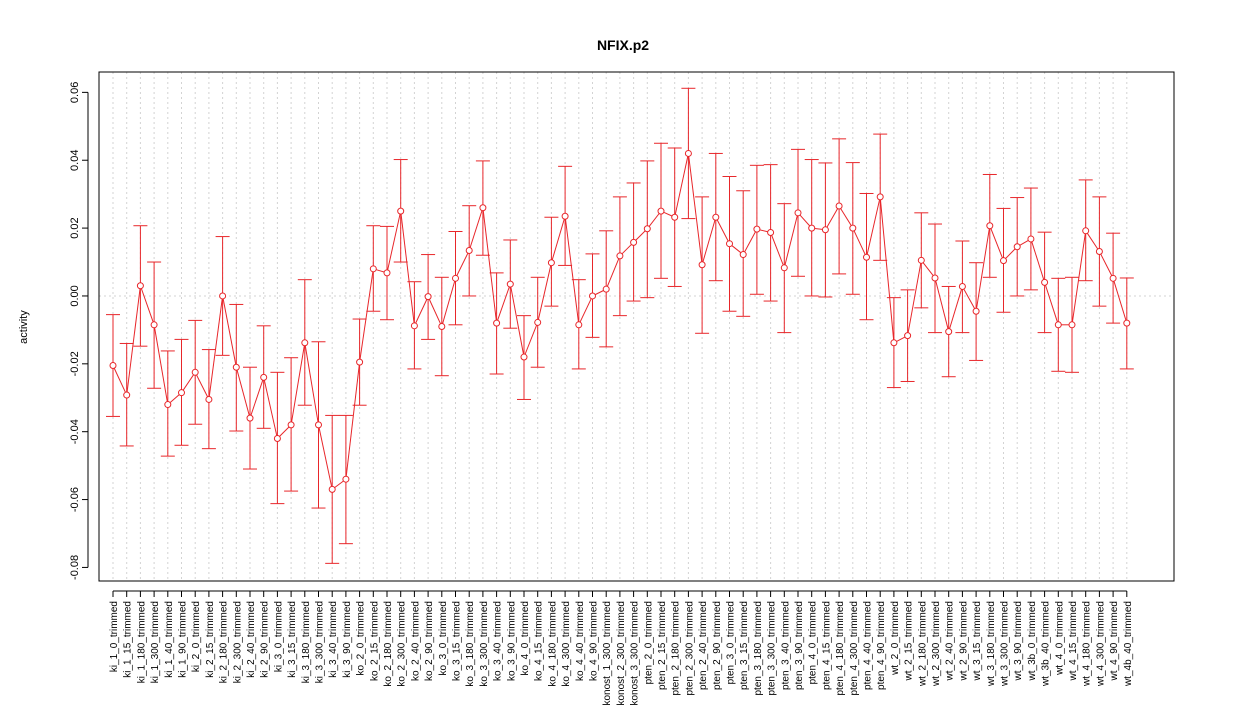  Describe the element at coordinates (566, 644) in the screenshot. I see `x-tick-label: ko_4_300_trimmed` at that location.